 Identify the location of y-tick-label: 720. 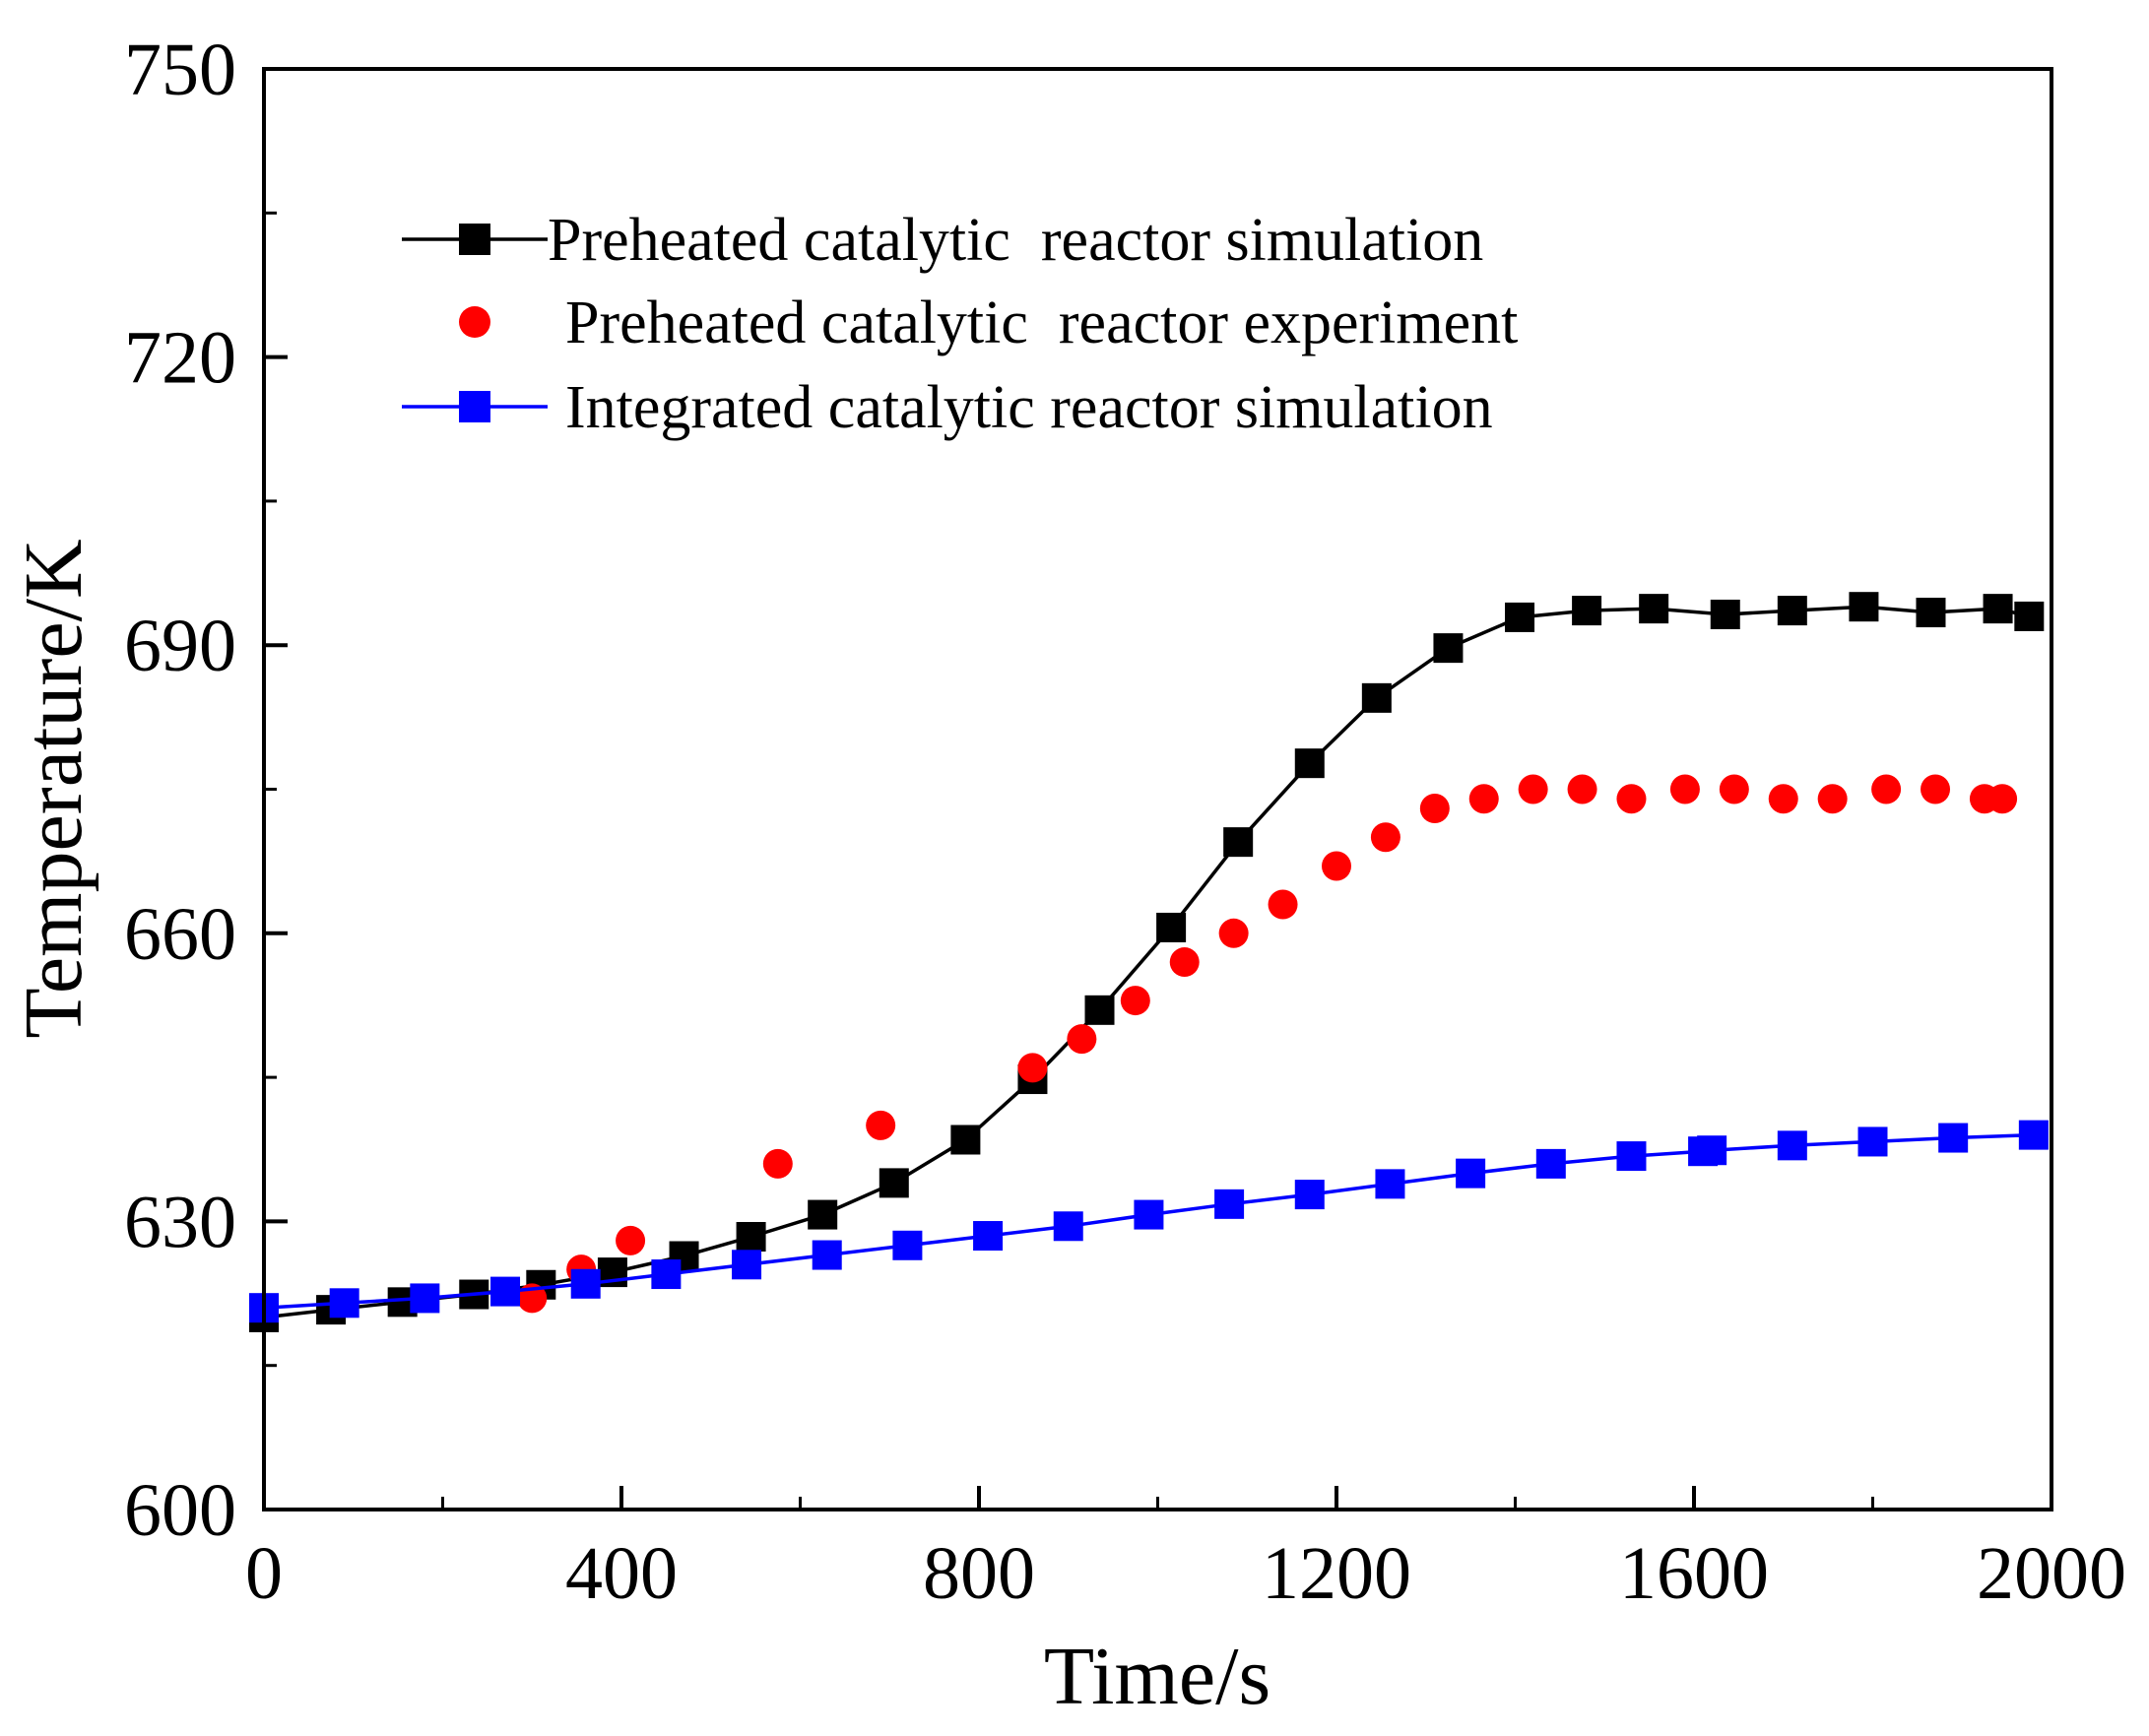
(180, 358).